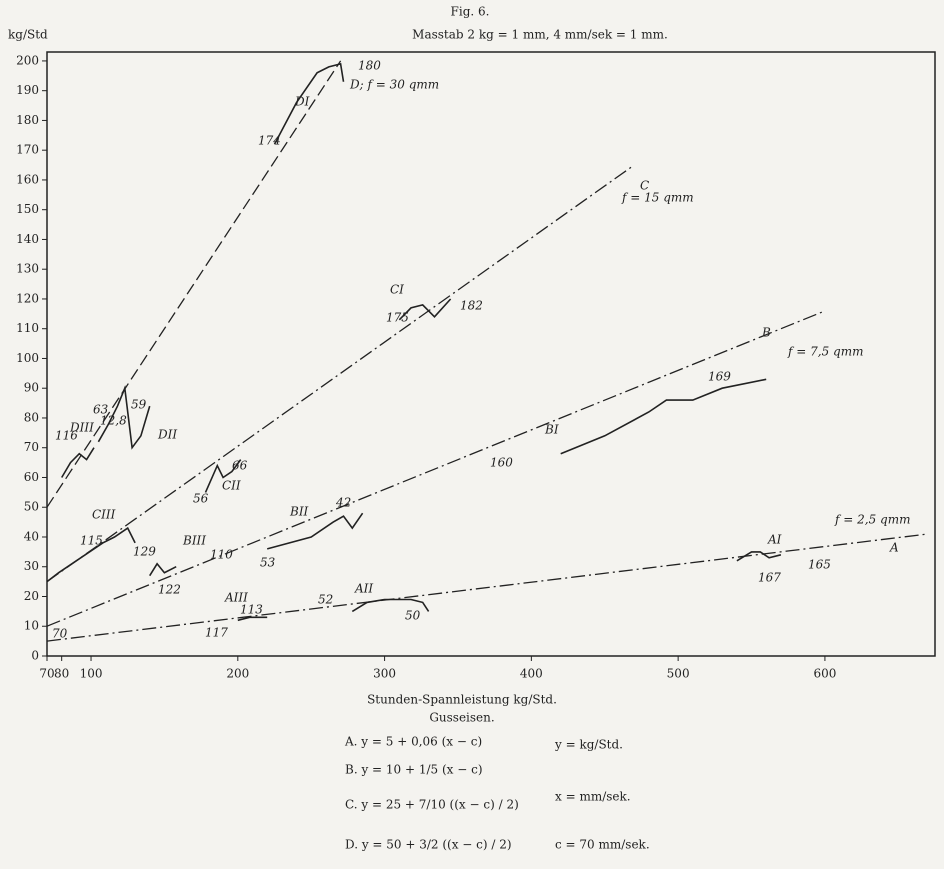 This screenshot has width=944, height=869. Describe the element at coordinates (91, 674) in the screenshot. I see `x-tick-label: 100` at that location.